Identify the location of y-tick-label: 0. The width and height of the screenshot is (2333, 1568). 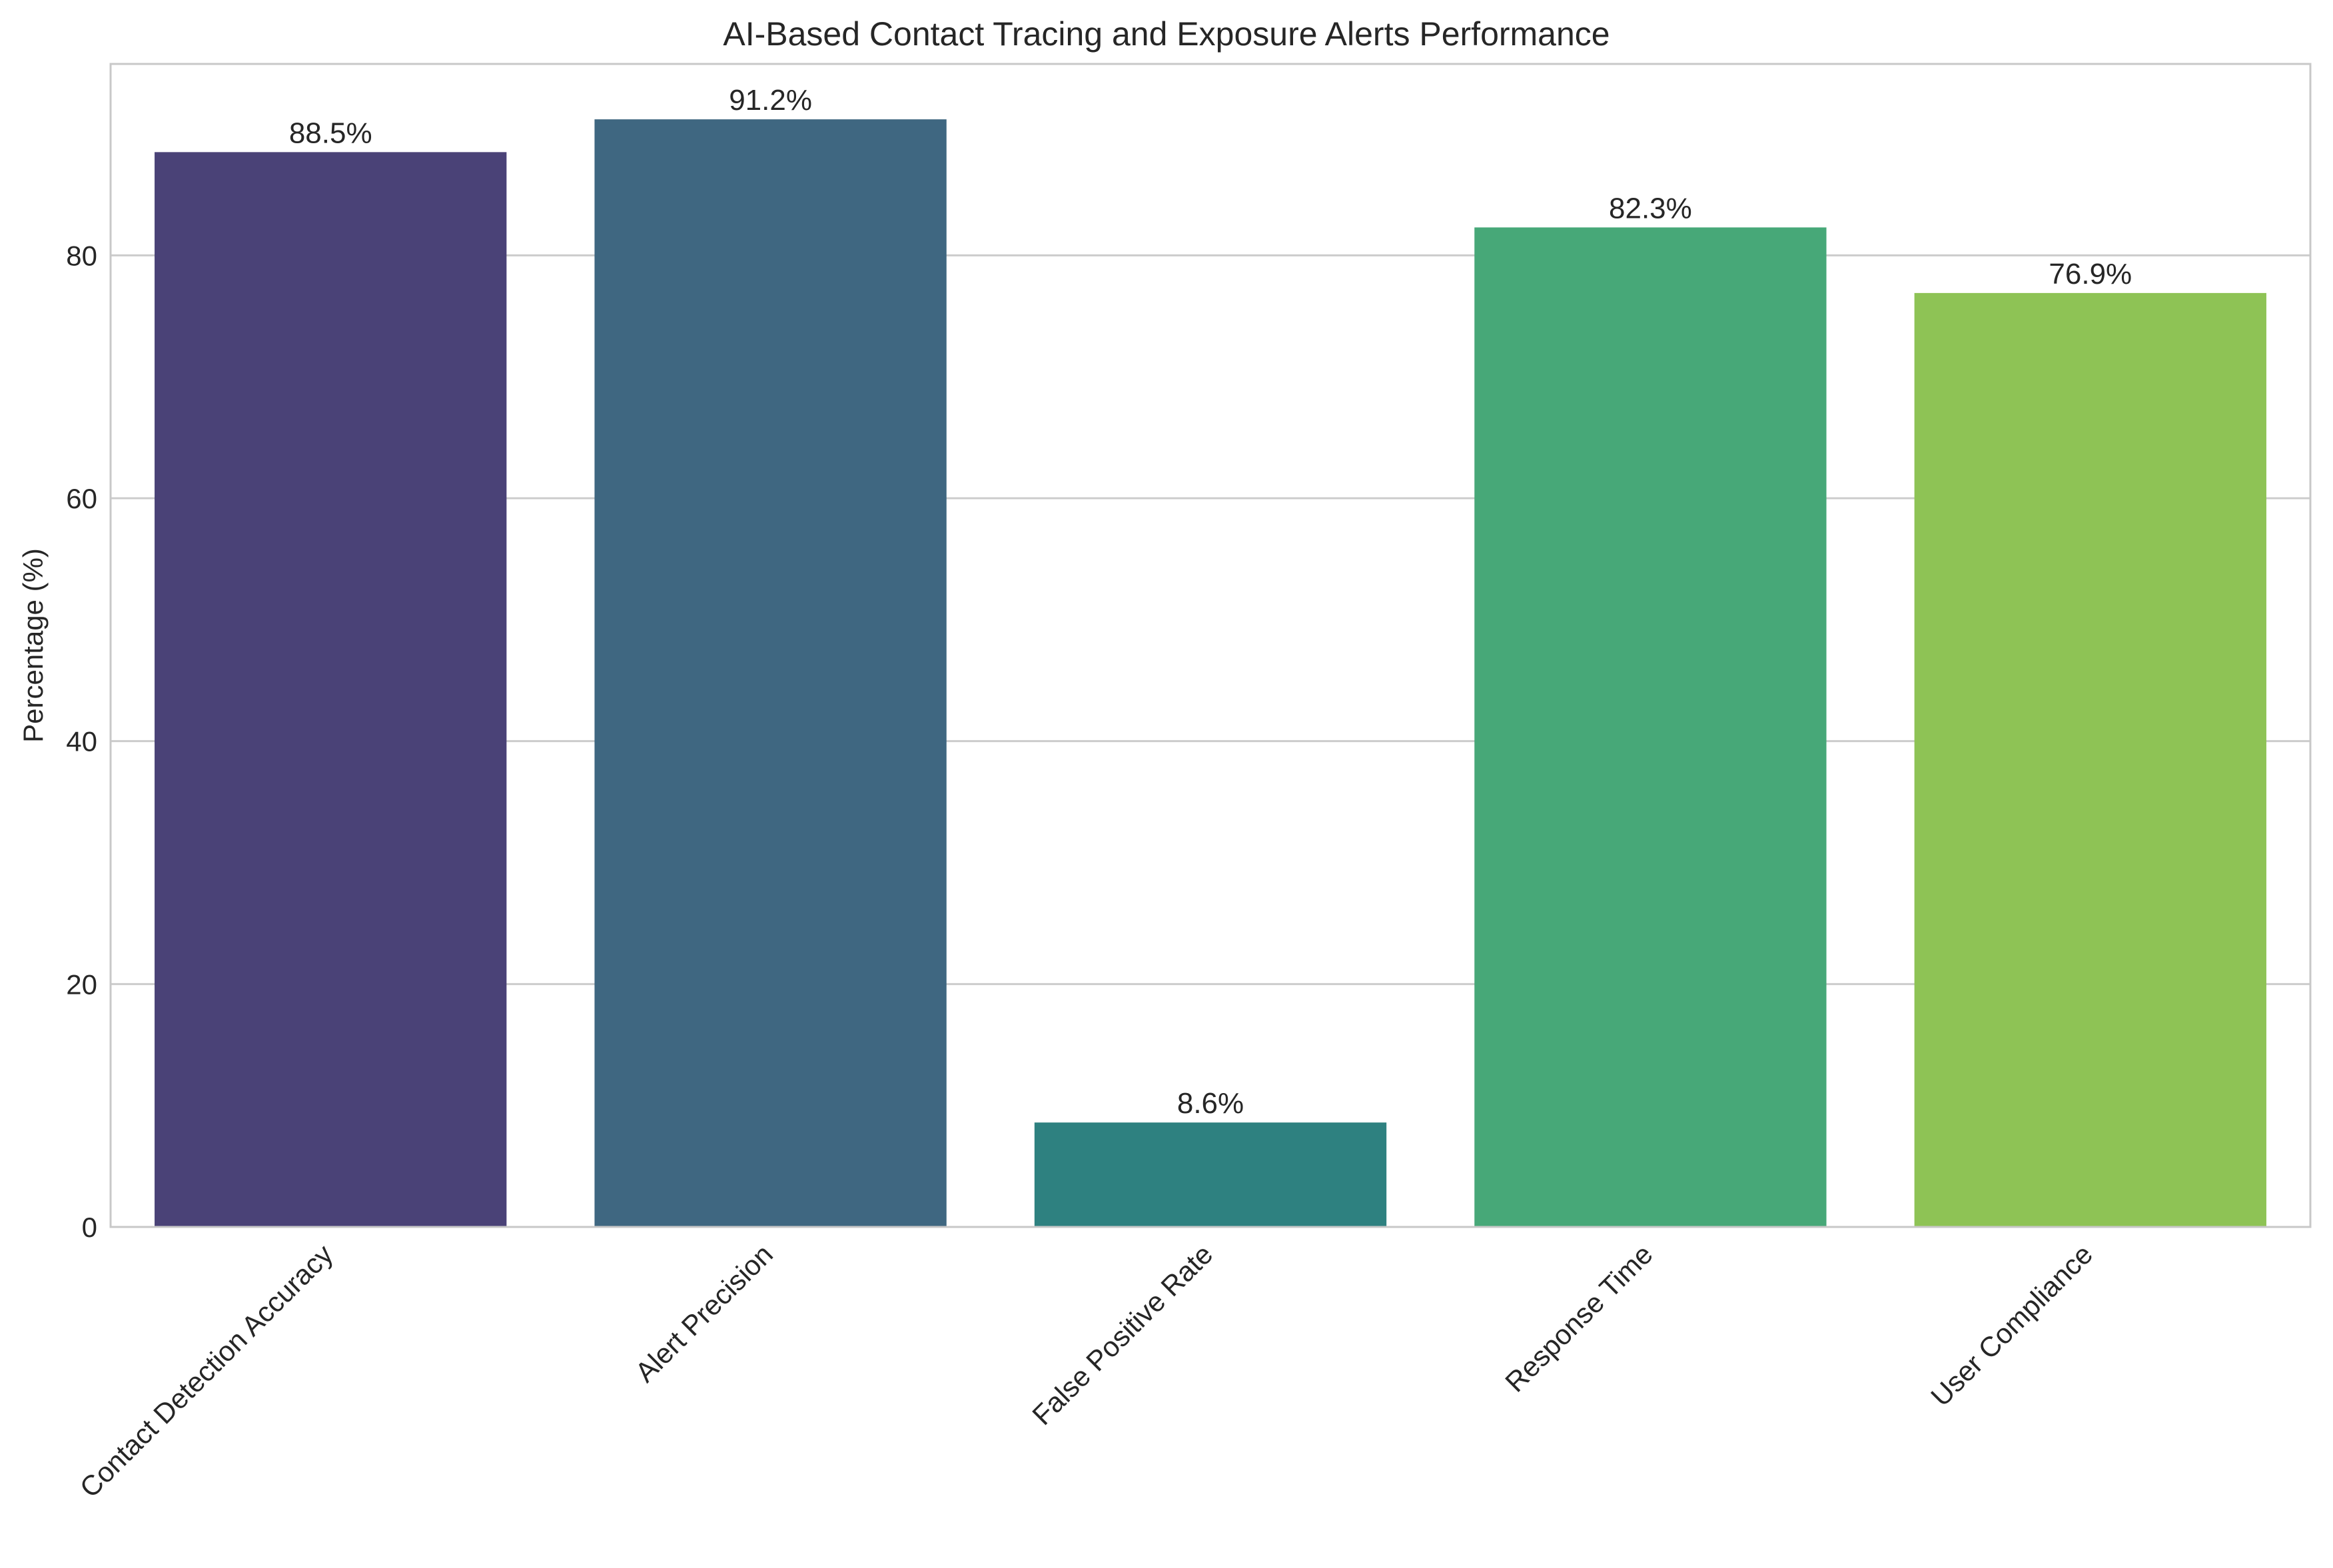
(89, 1227).